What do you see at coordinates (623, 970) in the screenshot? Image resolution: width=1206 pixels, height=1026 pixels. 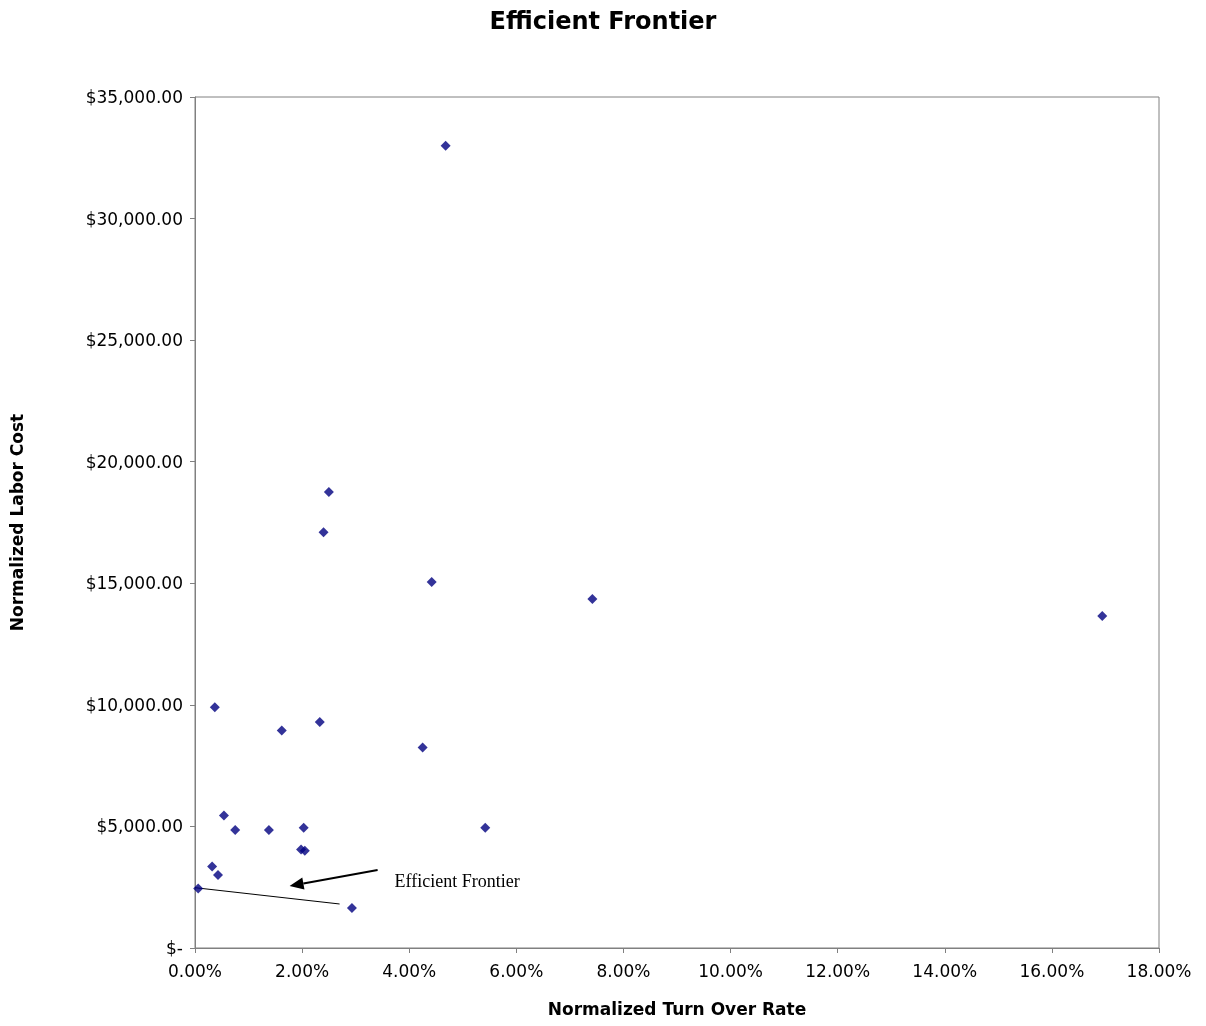 I see `x-tick-label: 8.00%` at bounding box center [623, 970].